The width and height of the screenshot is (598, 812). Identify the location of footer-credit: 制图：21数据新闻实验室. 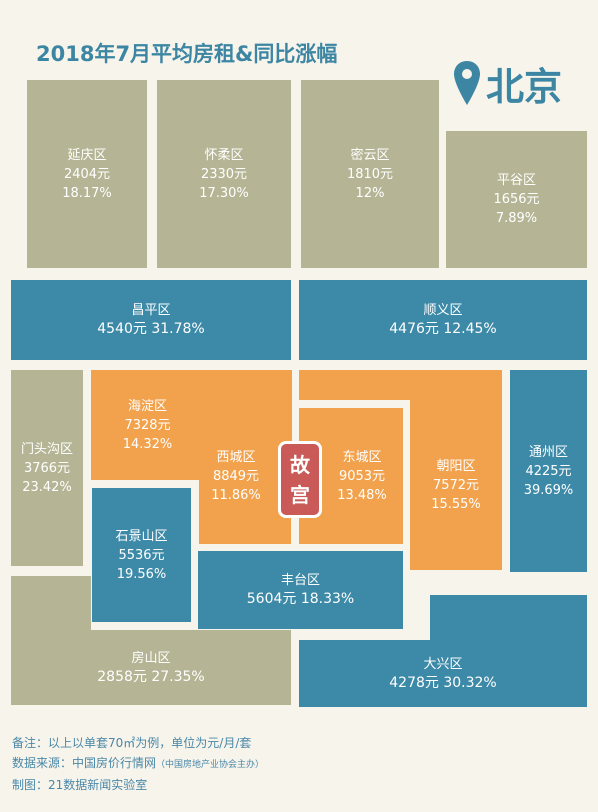
(80, 785).